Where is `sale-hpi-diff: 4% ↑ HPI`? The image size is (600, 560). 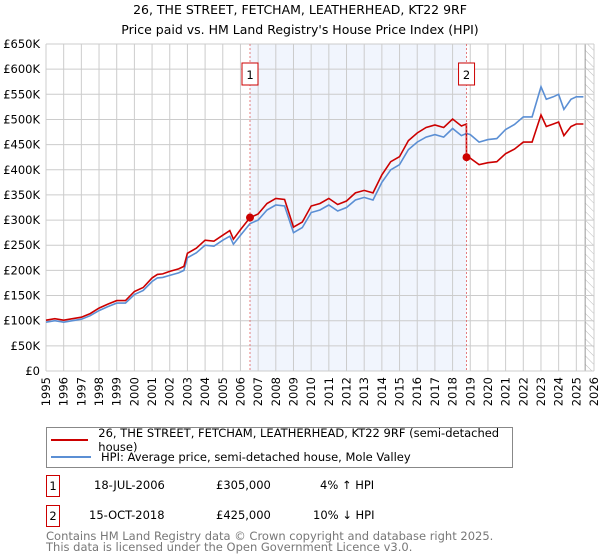
sale-hpi-diff: 4% ↑ HPI is located at coordinates (347, 485).